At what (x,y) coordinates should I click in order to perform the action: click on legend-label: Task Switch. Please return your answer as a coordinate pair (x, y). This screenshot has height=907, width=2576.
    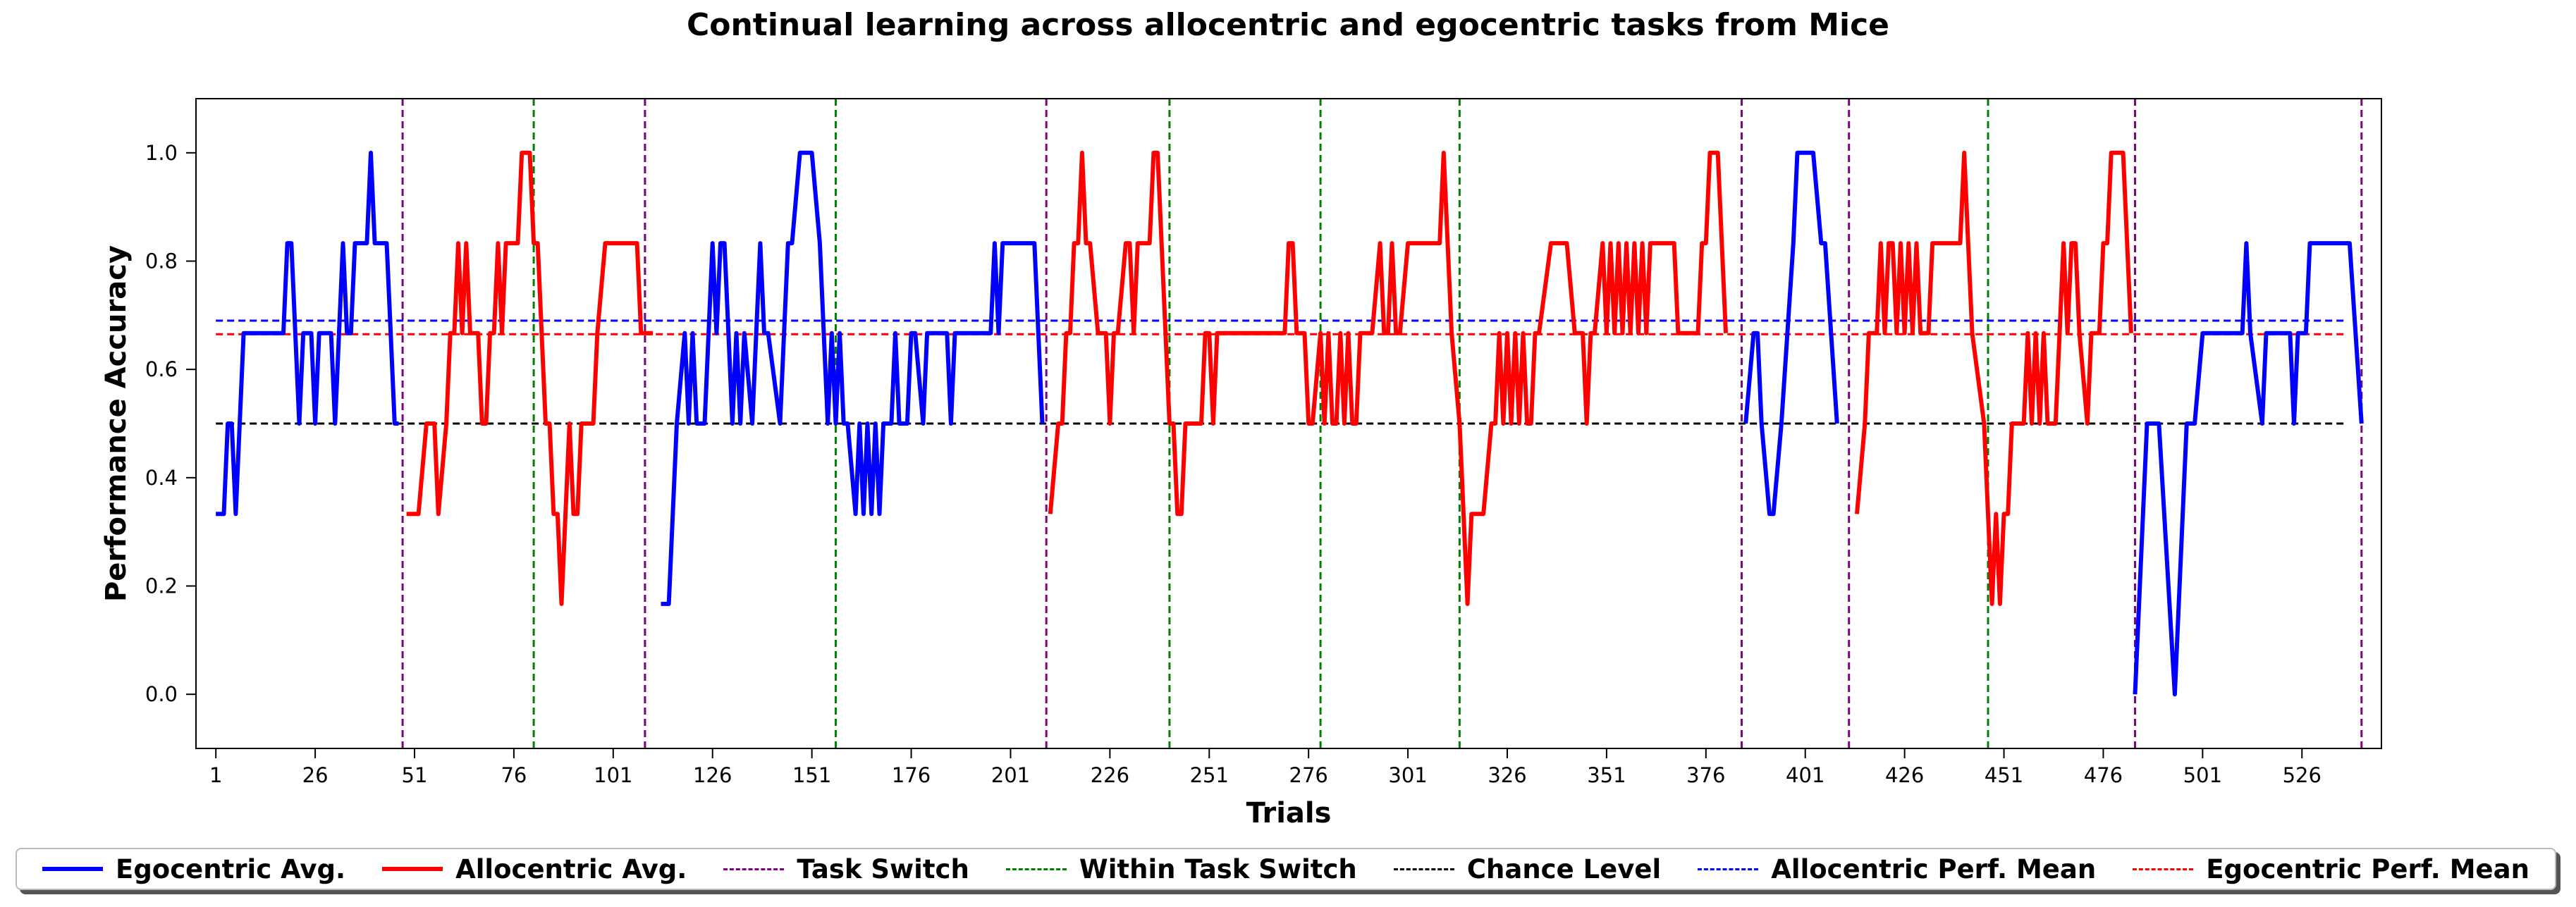
    Looking at the image, I should click on (883, 868).